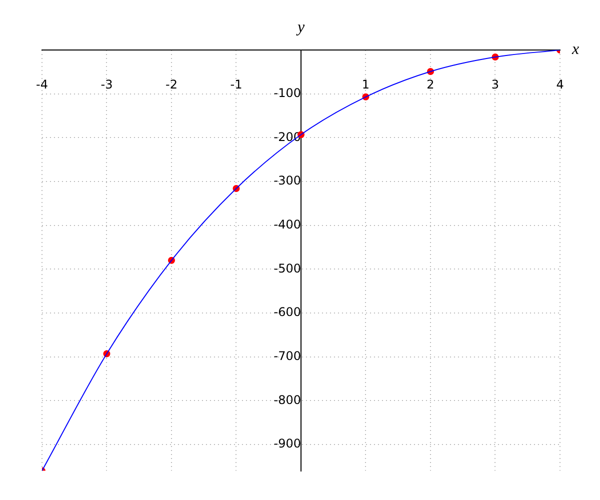  What do you see at coordinates (575, 49) in the screenshot?
I see `x-axis-title: x` at bounding box center [575, 49].